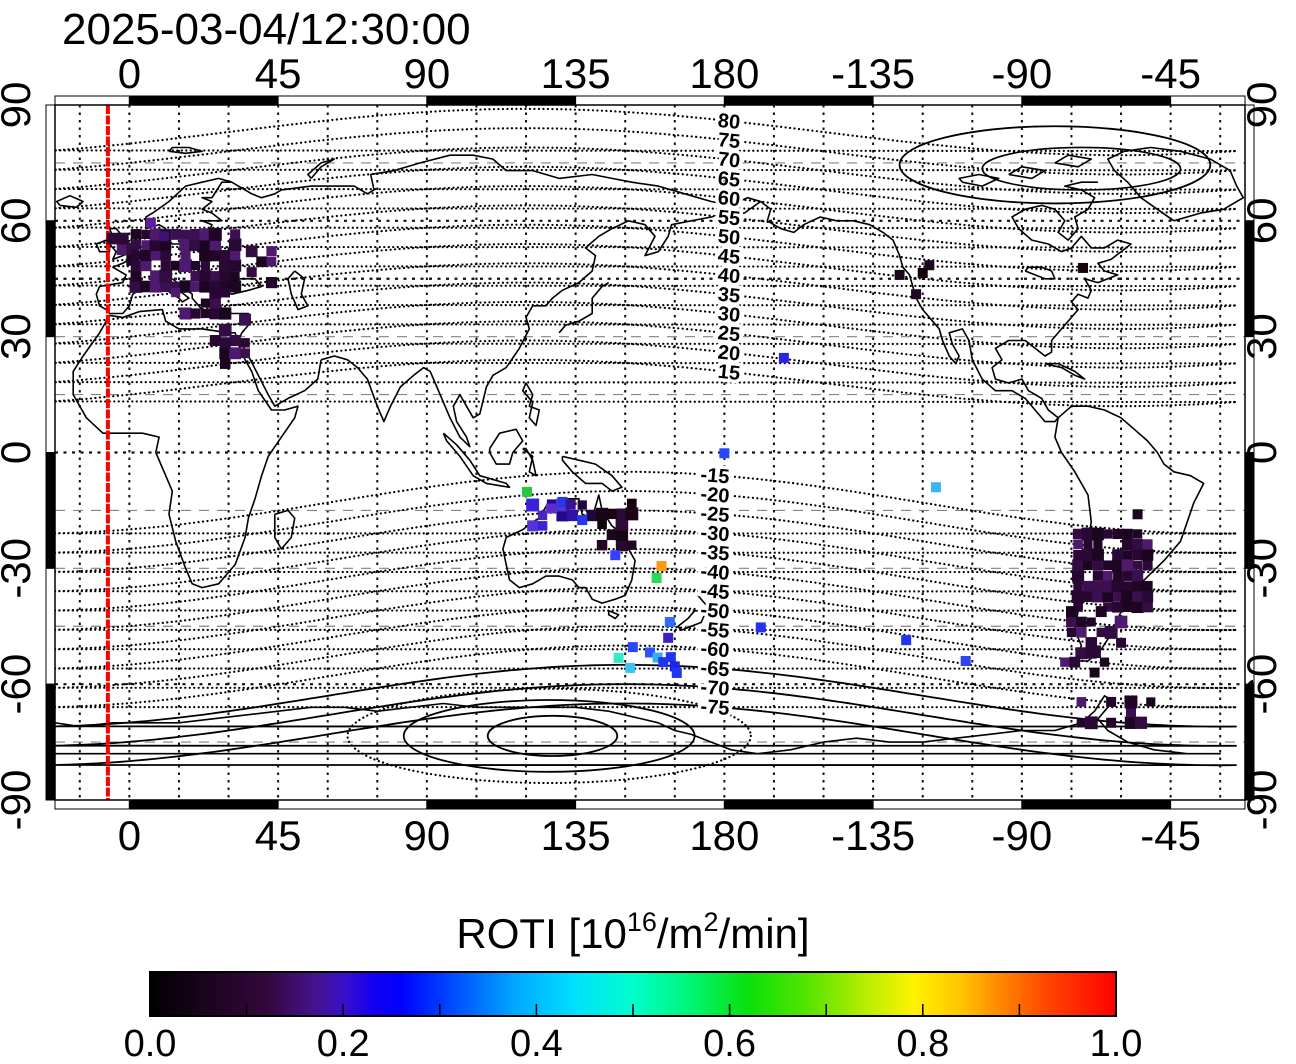 The image size is (1296, 1064). I want to click on colorbar: ROTI [1016/m2/min] 0.0 0.2 0.4 0.6 0.8 1.0, so click(633, 985).